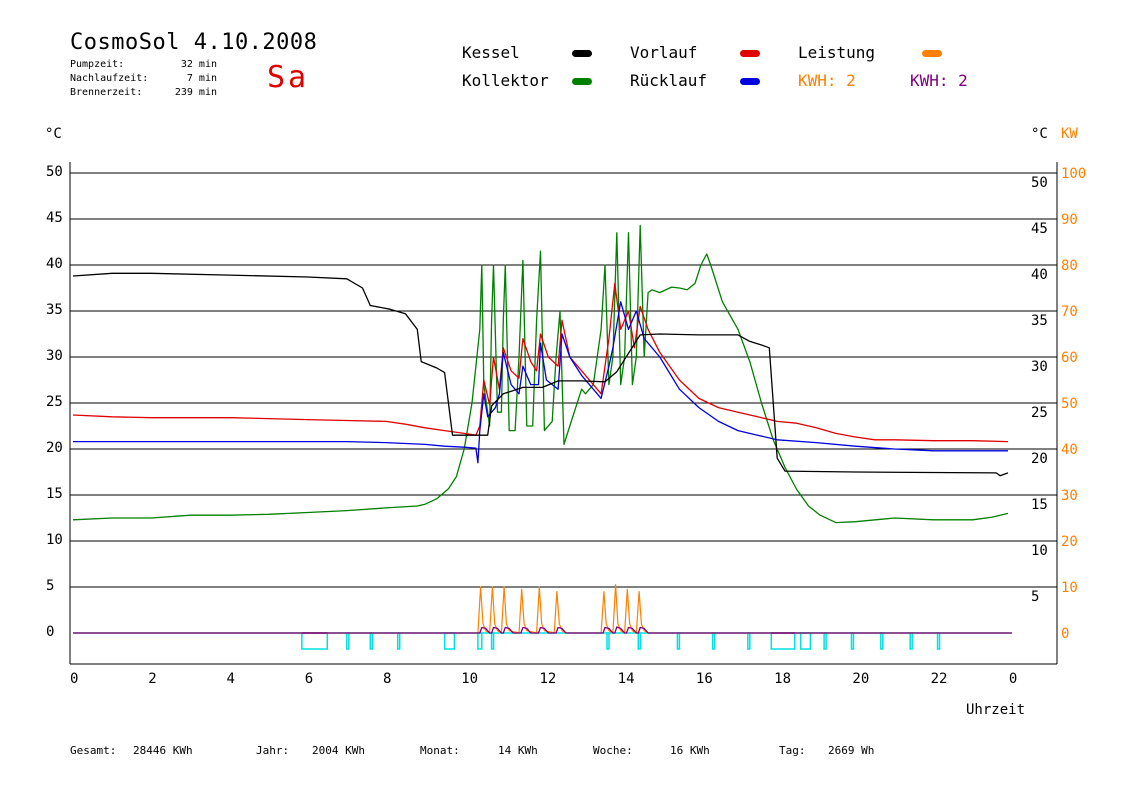 Image resolution: width=1148 pixels, height=812 pixels. Describe the element at coordinates (782, 679) in the screenshot. I see `x-tick: 18` at that location.